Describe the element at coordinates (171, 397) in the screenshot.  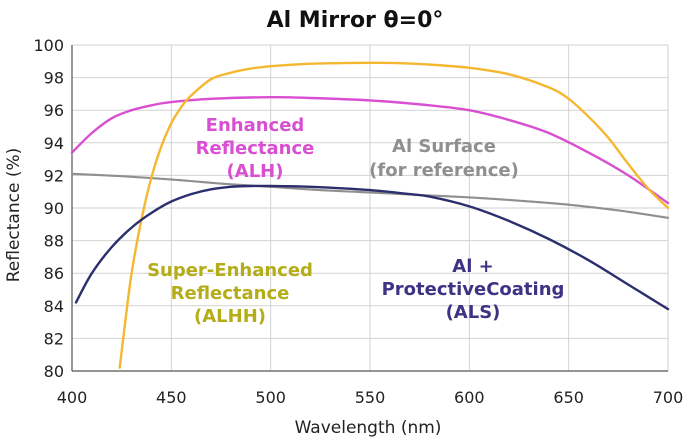
I see `x-tick-label: 450` at that location.